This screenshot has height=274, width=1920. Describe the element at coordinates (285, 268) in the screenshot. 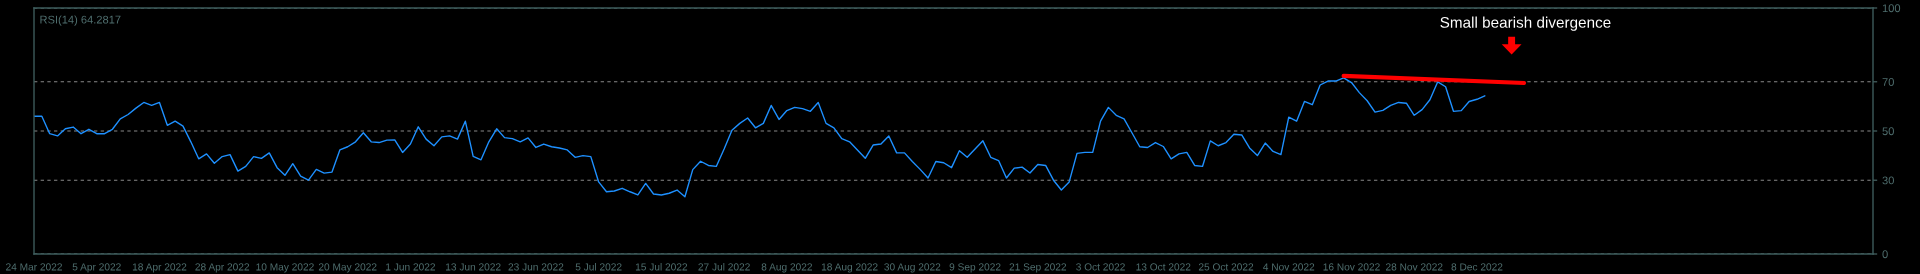

I see `x-tick-label: 10 May 2022` at that location.